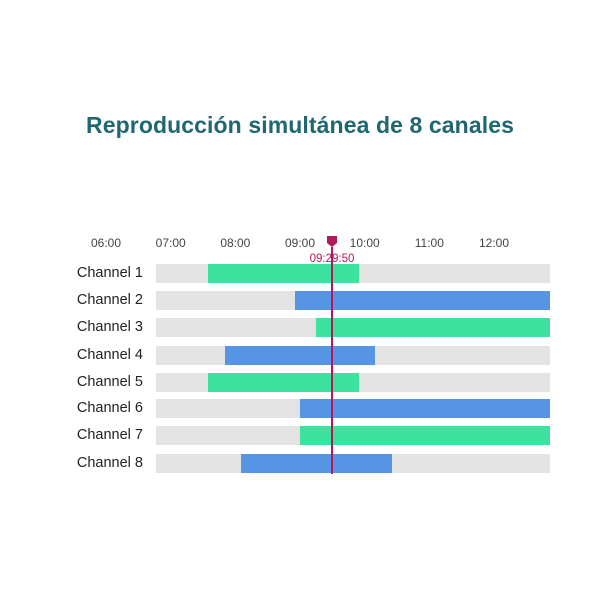 The image size is (600, 600). I want to click on channel-label: Channel 4, so click(109, 355).